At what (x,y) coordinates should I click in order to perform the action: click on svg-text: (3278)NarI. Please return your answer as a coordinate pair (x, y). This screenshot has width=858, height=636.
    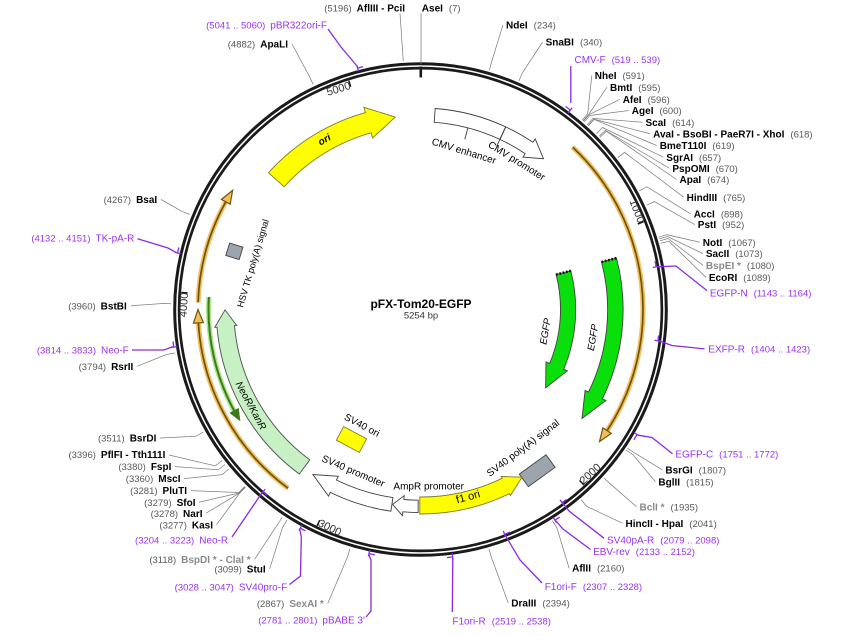
    Looking at the image, I should click on (177, 514).